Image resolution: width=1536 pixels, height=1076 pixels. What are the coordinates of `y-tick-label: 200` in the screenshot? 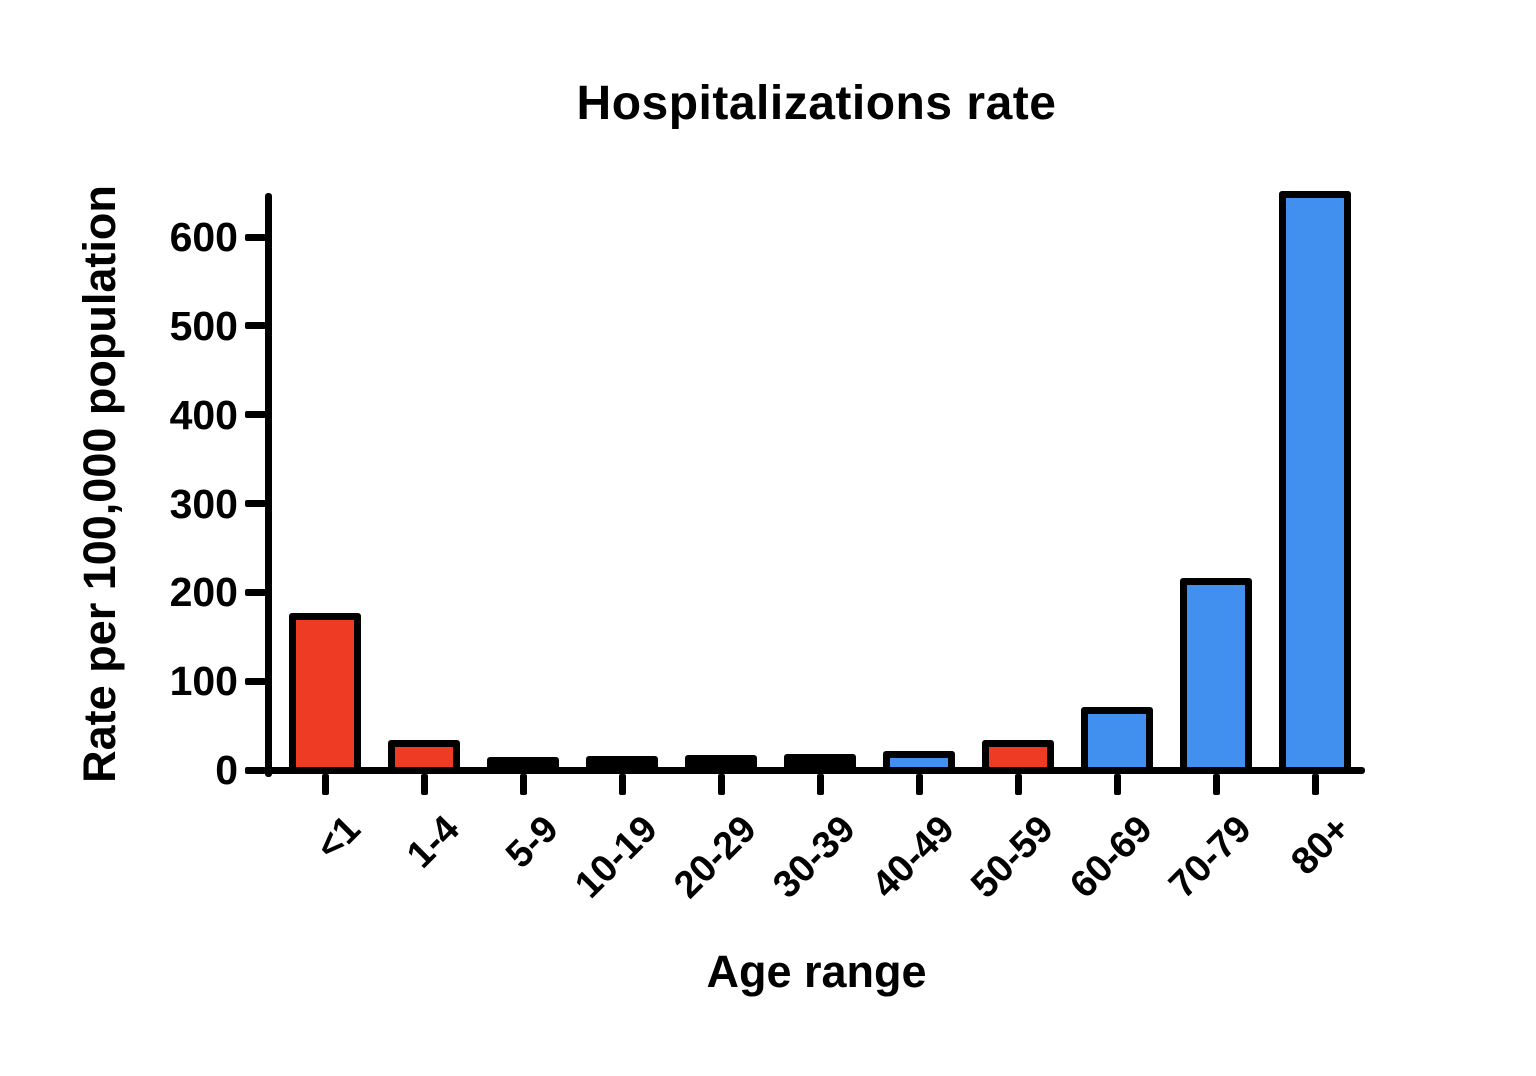 It's located at (203, 592).